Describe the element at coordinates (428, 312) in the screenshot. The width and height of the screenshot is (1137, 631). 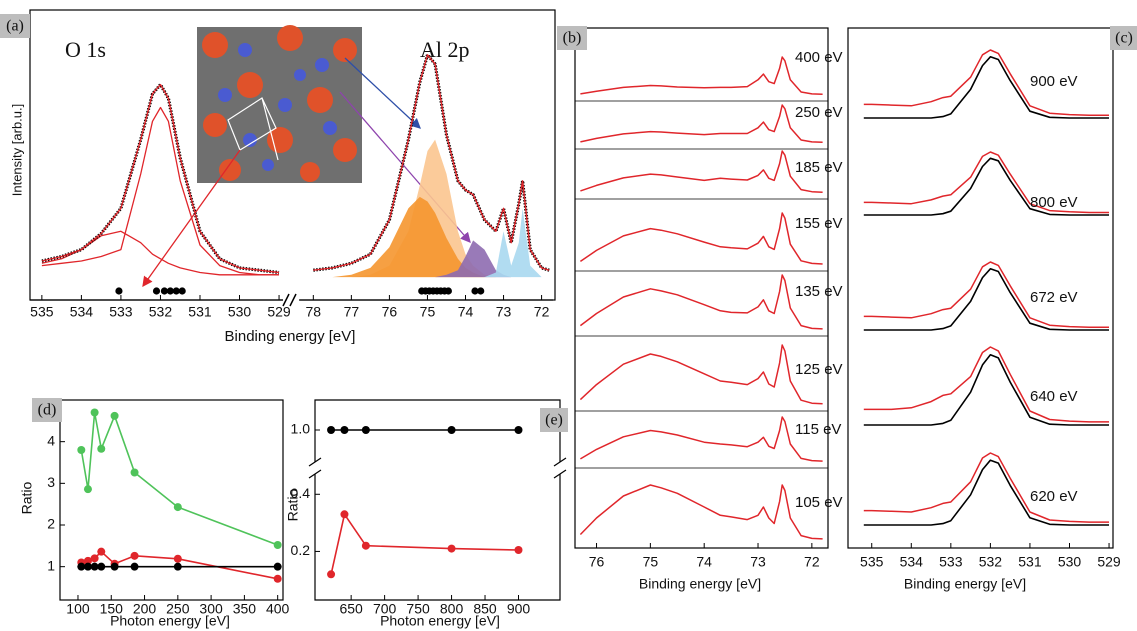
I see `x-tick-label: 75` at that location.